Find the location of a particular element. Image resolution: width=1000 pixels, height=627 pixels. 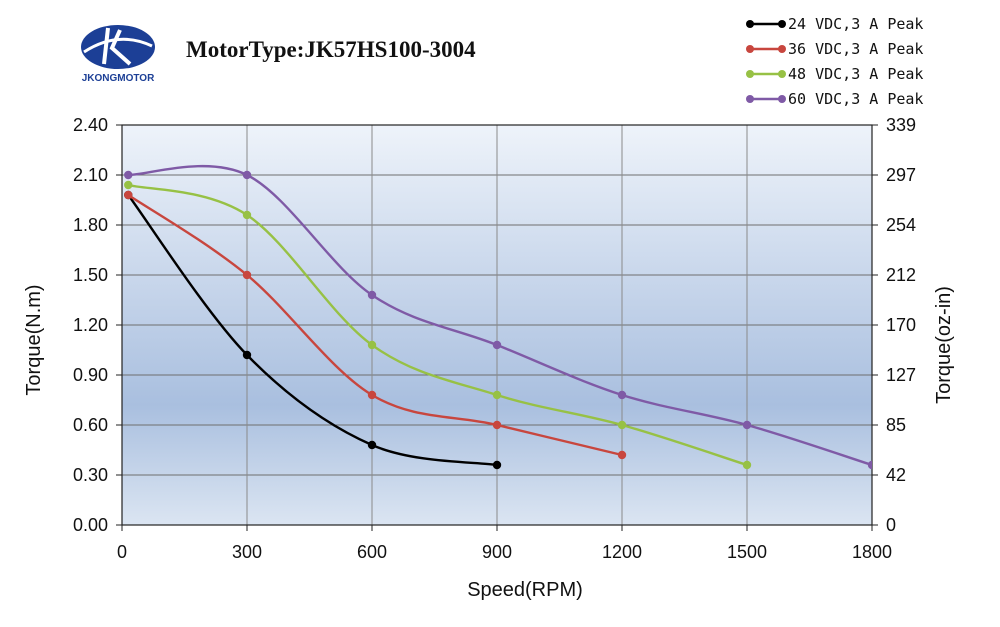

y2-tick-label: 127 is located at coordinates (901, 375).